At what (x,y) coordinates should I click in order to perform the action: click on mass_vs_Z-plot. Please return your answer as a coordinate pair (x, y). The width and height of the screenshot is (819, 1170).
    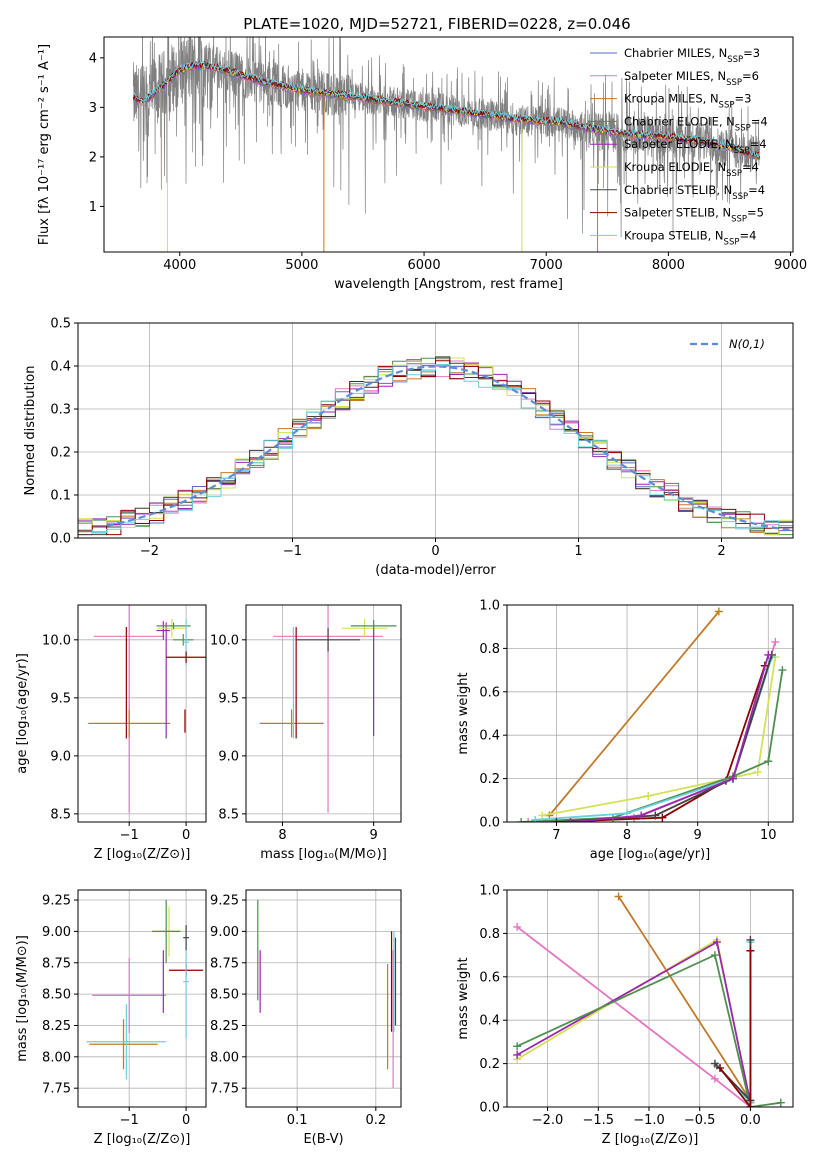
    Looking at the image, I should click on (145, 990).